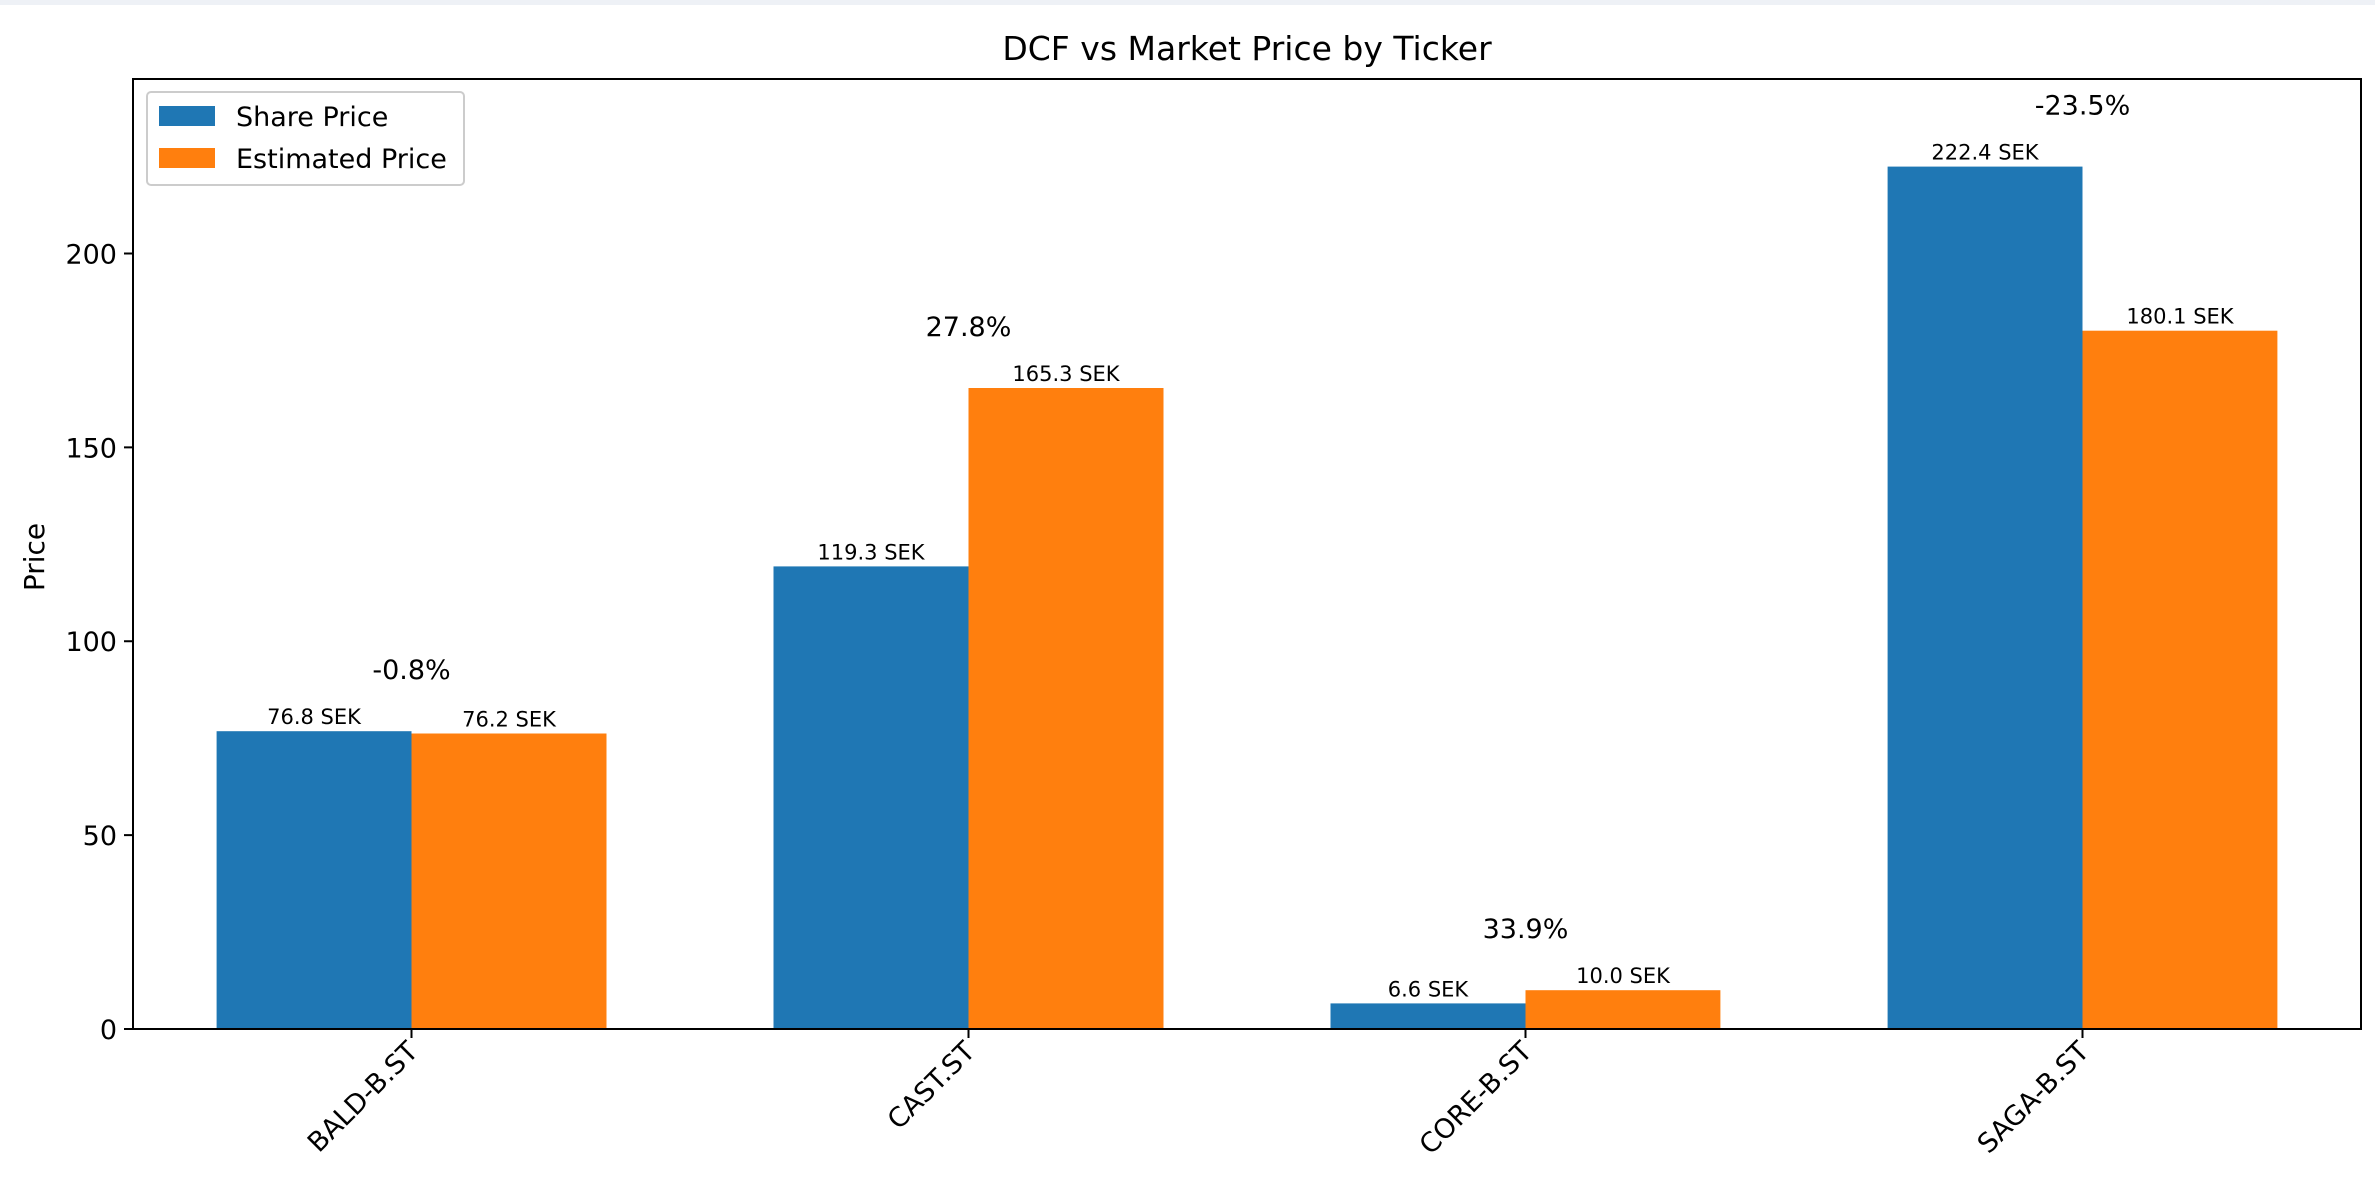  Describe the element at coordinates (1429, 989) in the screenshot. I see `bar-value-label: 6.6 SEK` at that location.